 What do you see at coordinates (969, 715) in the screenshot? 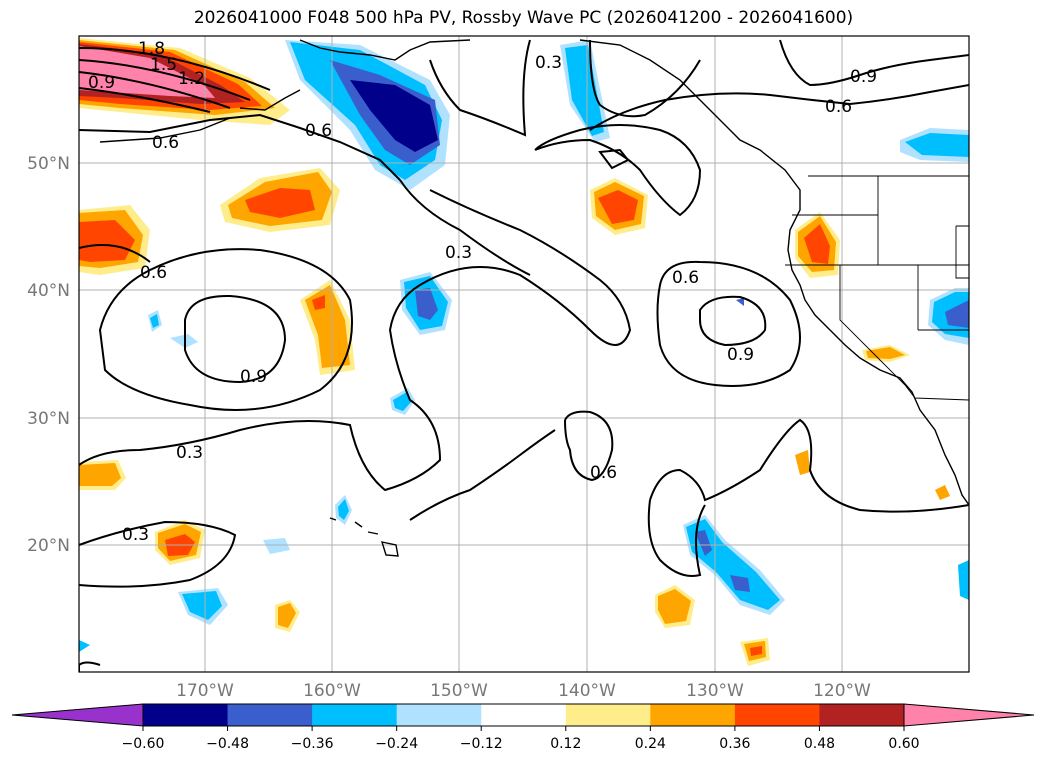
I see `colorbar-extend-high` at bounding box center [969, 715].